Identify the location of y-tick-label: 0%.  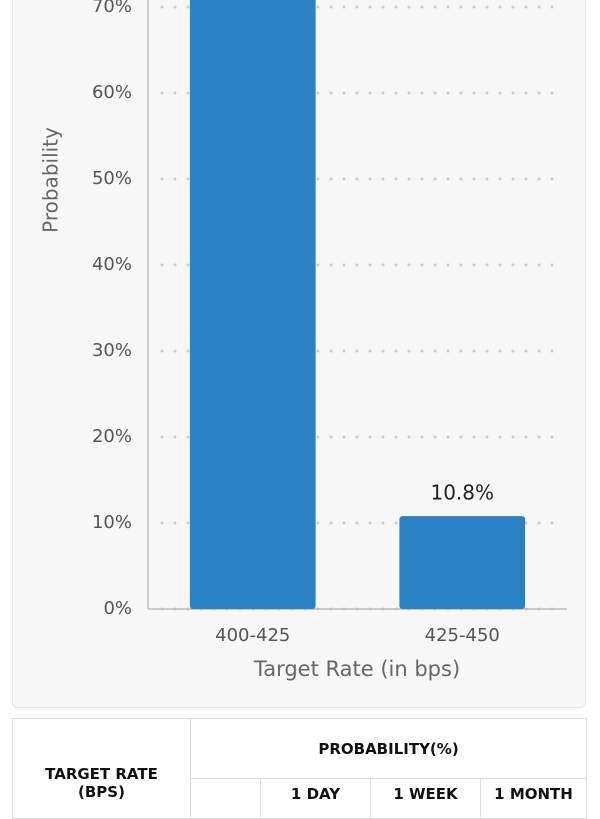
(117, 608).